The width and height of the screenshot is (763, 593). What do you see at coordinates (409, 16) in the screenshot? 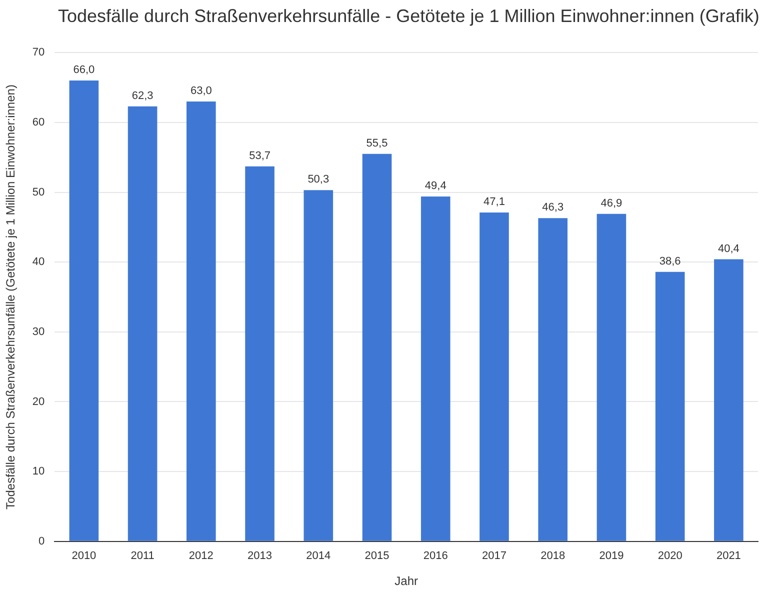
I see `chart-title: Todesfälle durch Straßenverkehrsunfälle - Getötete je 1 Million Einwohner:innen (Grafik)` at bounding box center [409, 16].